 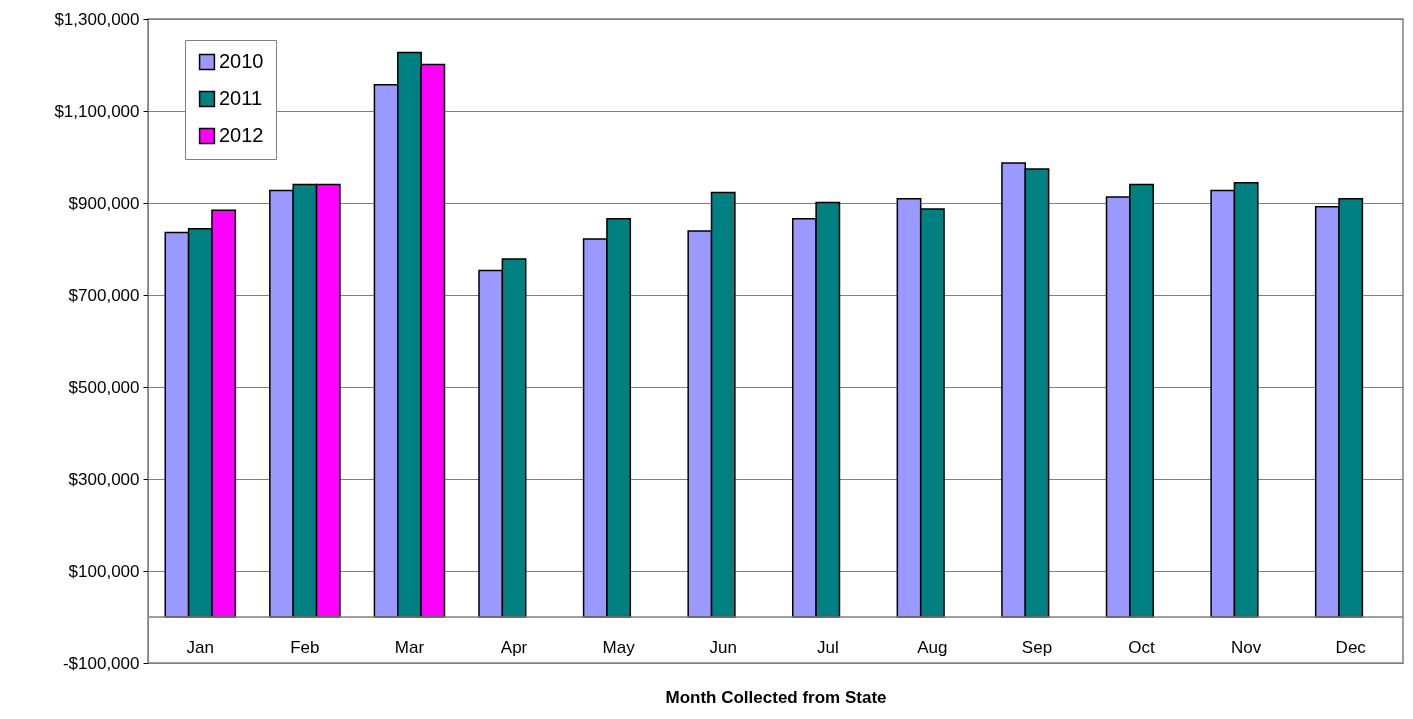 I want to click on x-tick-label: Feb, so click(x=305, y=647).